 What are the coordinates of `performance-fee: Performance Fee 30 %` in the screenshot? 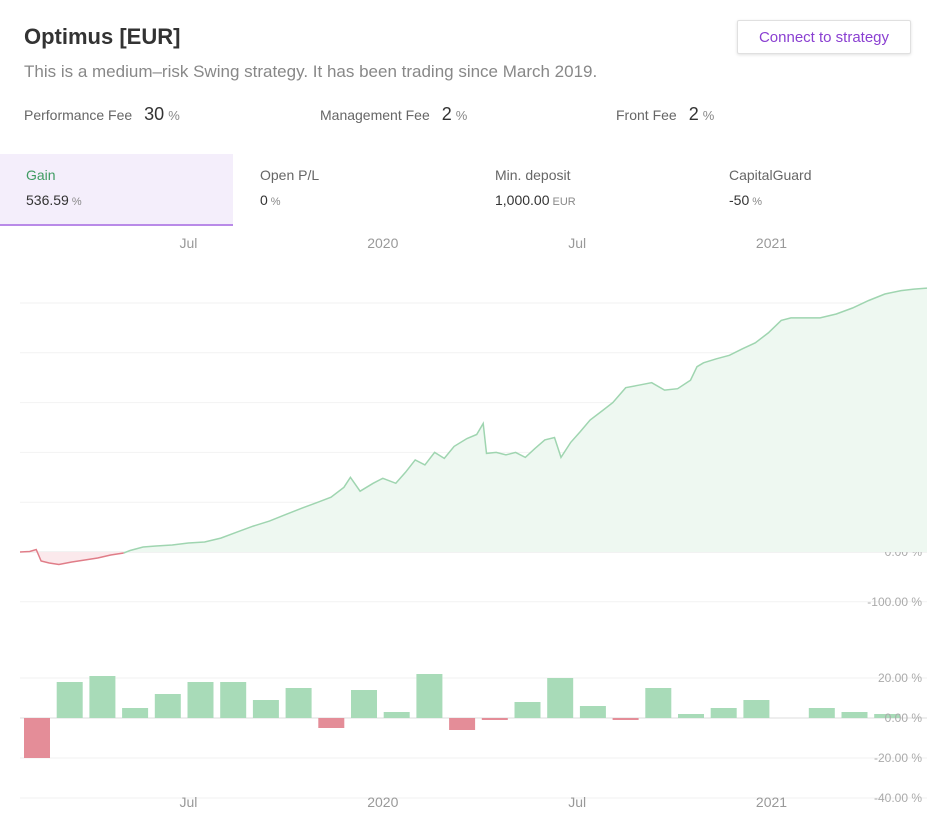 It's located at (102, 114).